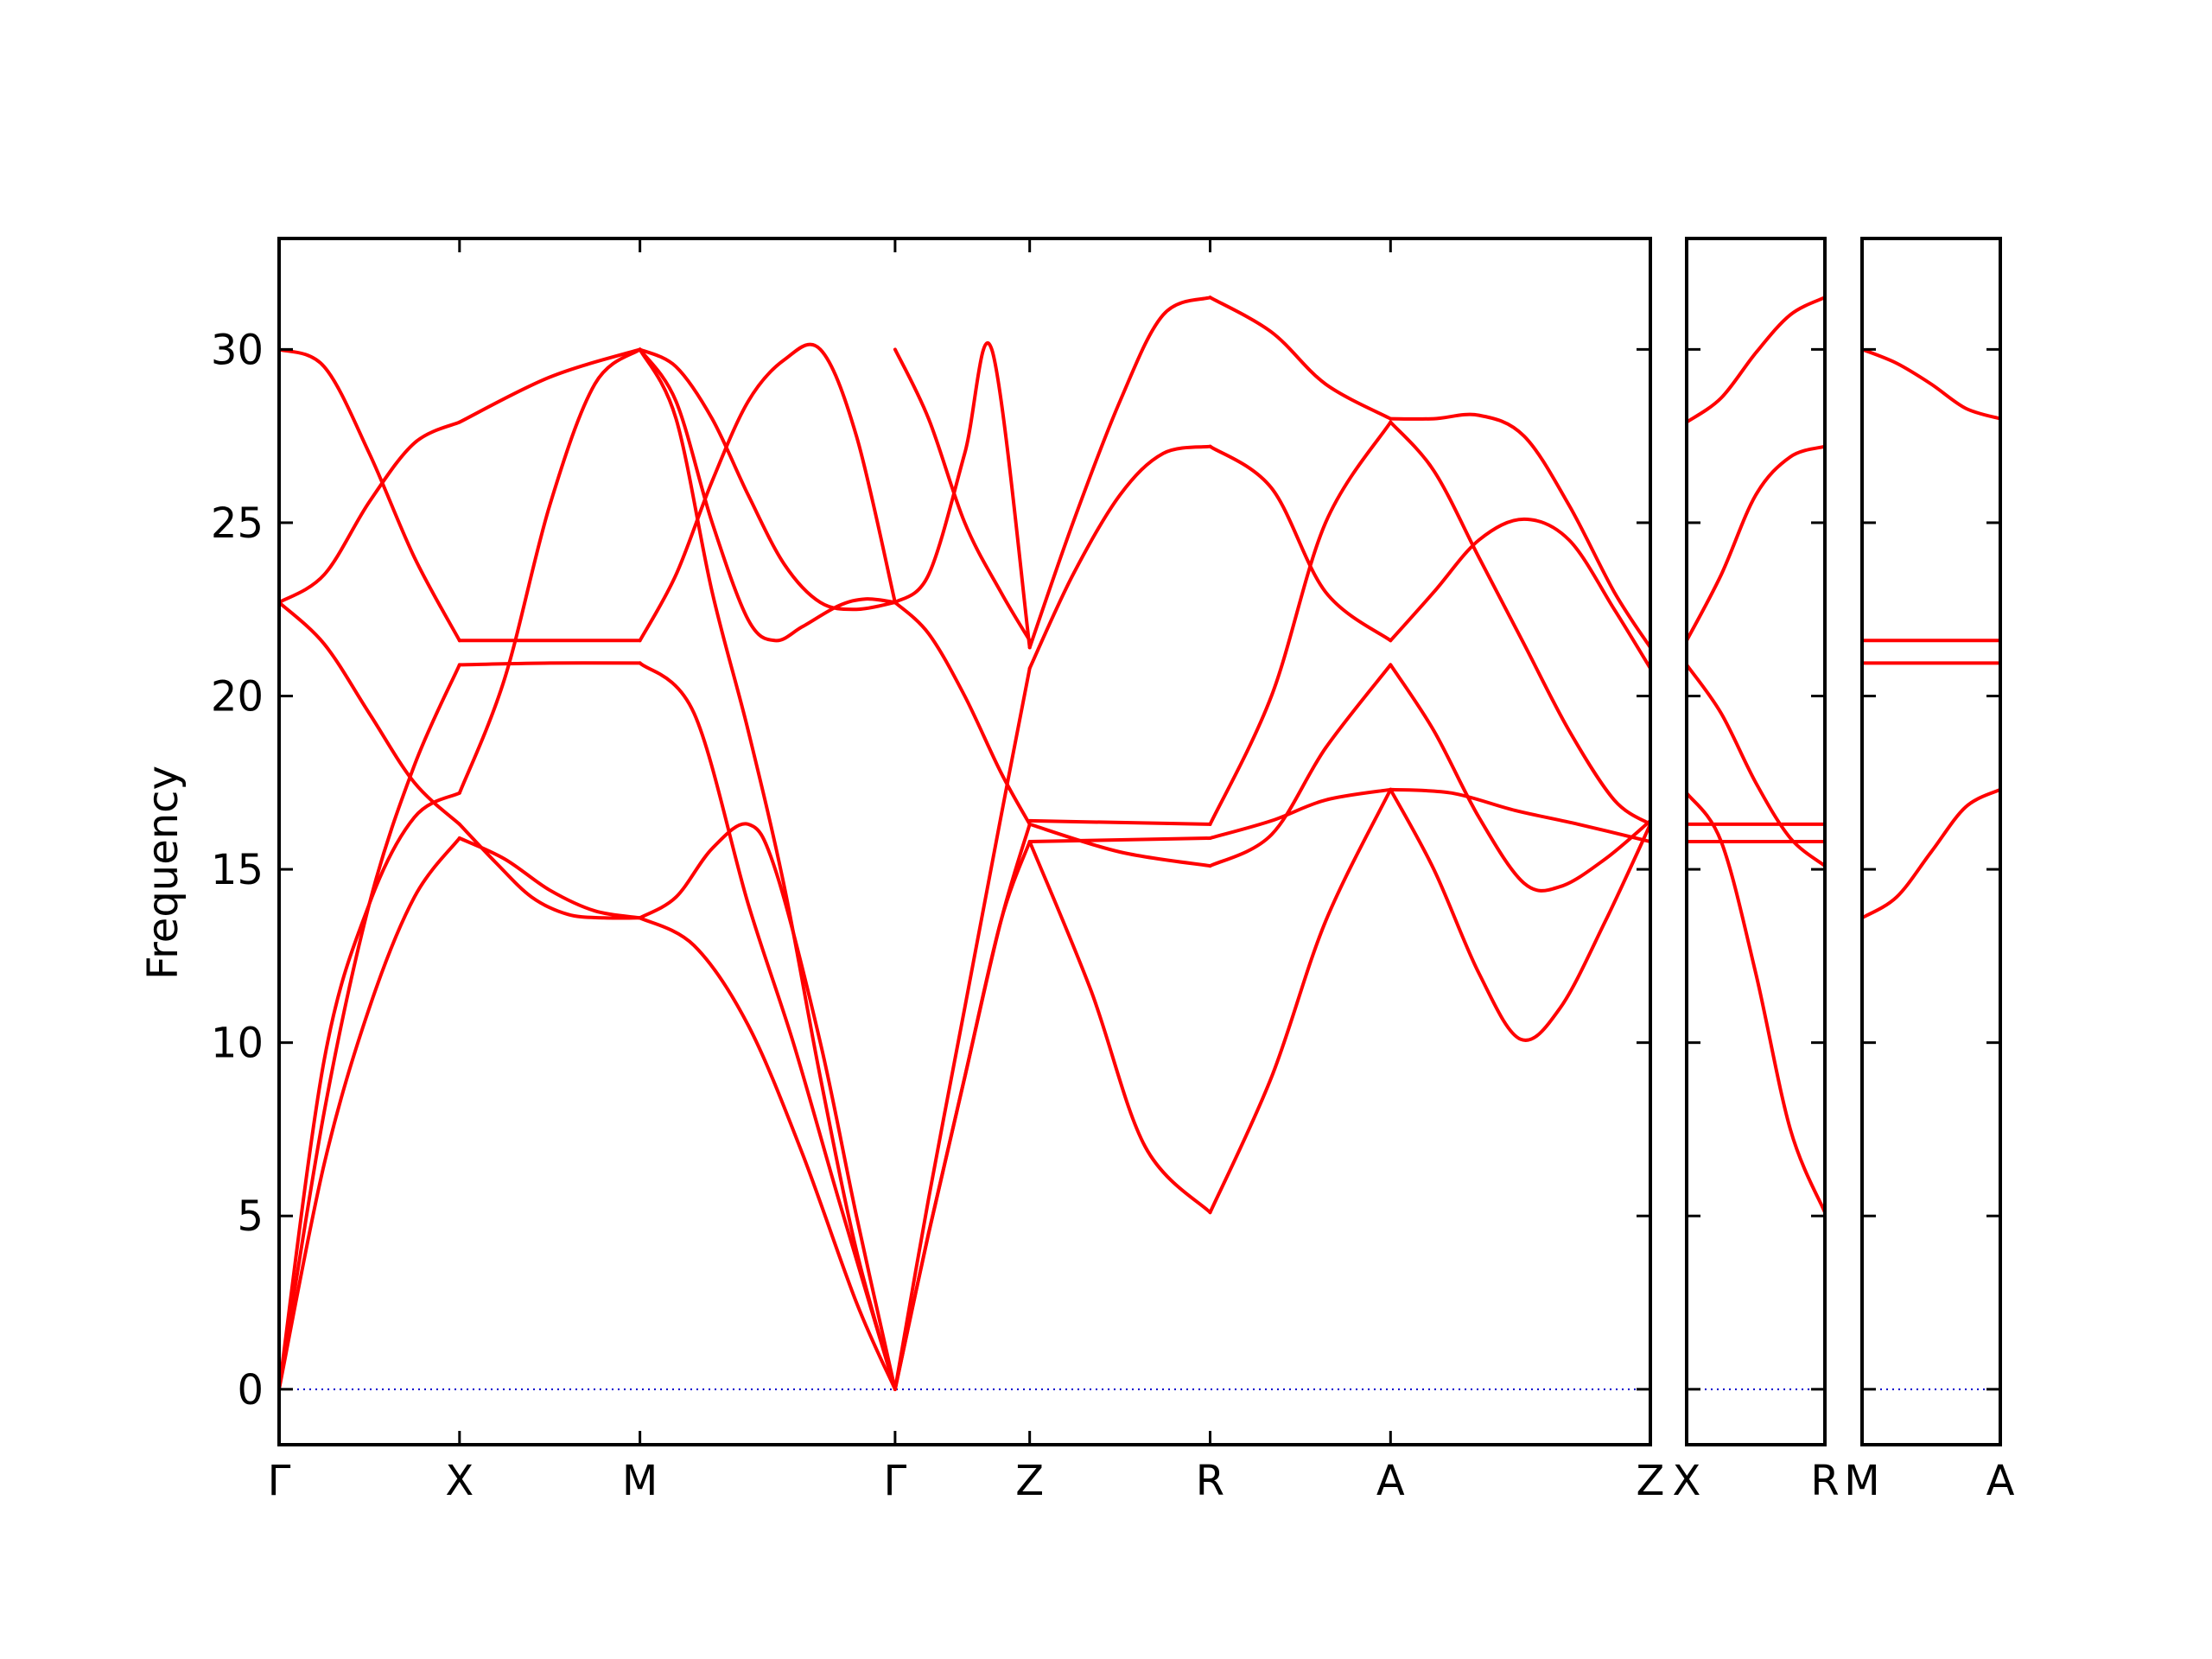  Describe the element at coordinates (163, 873) in the screenshot. I see `y-axis-label: Frequency` at that location.